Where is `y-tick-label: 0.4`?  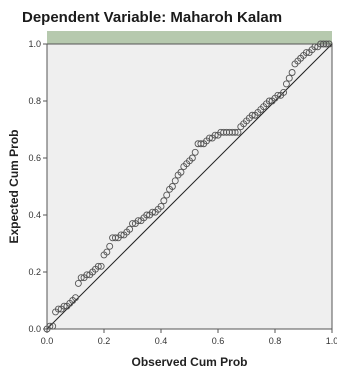 y-tick-label: 0.4 is located at coordinates (34, 215).